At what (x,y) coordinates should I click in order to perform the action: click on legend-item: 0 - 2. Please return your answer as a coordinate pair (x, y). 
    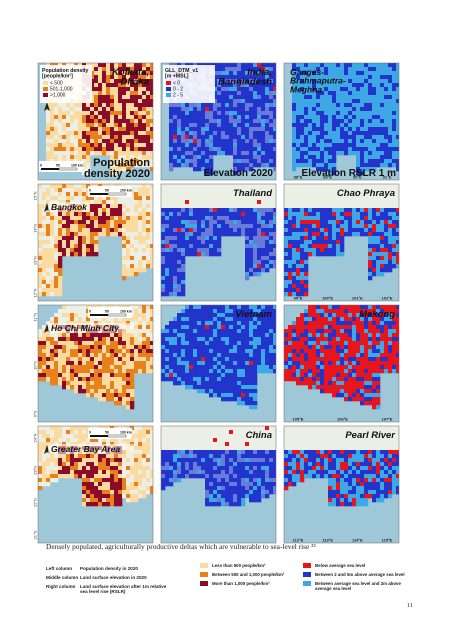
    Looking at the image, I should click on (178, 90).